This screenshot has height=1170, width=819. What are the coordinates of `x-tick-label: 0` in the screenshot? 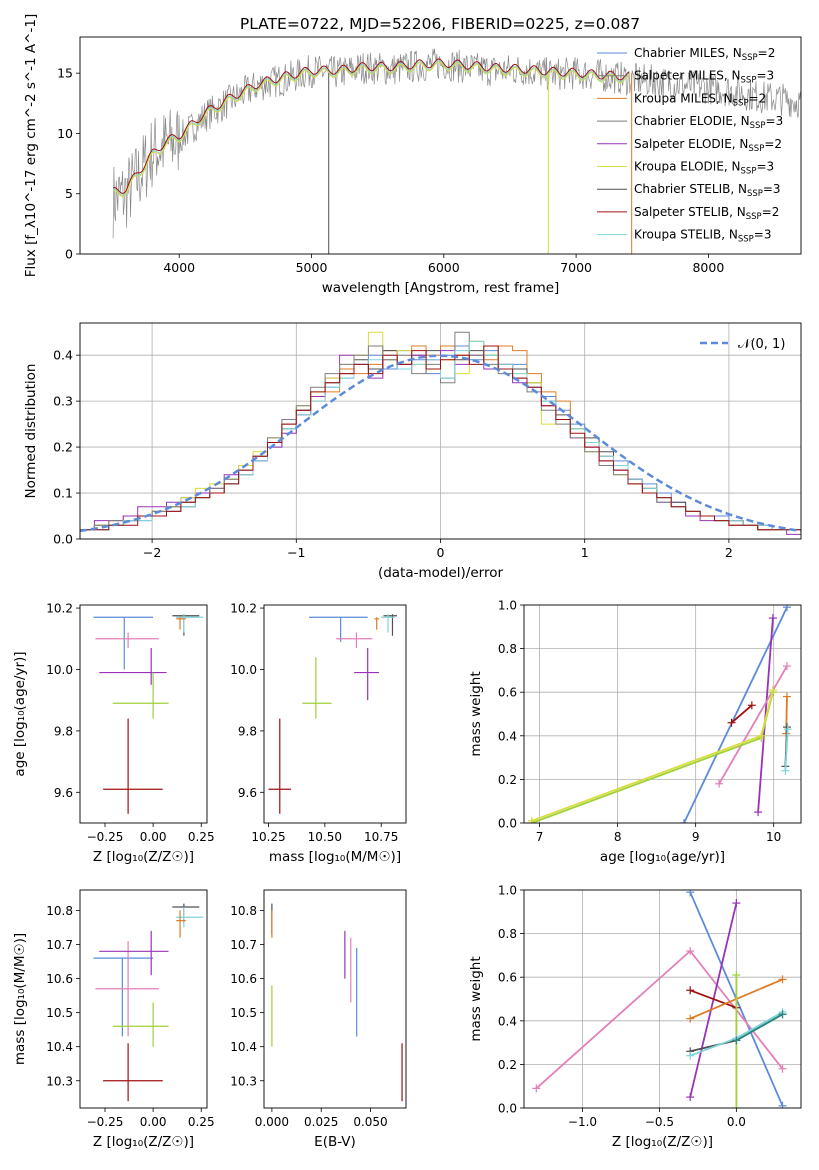 It's located at (441, 552).